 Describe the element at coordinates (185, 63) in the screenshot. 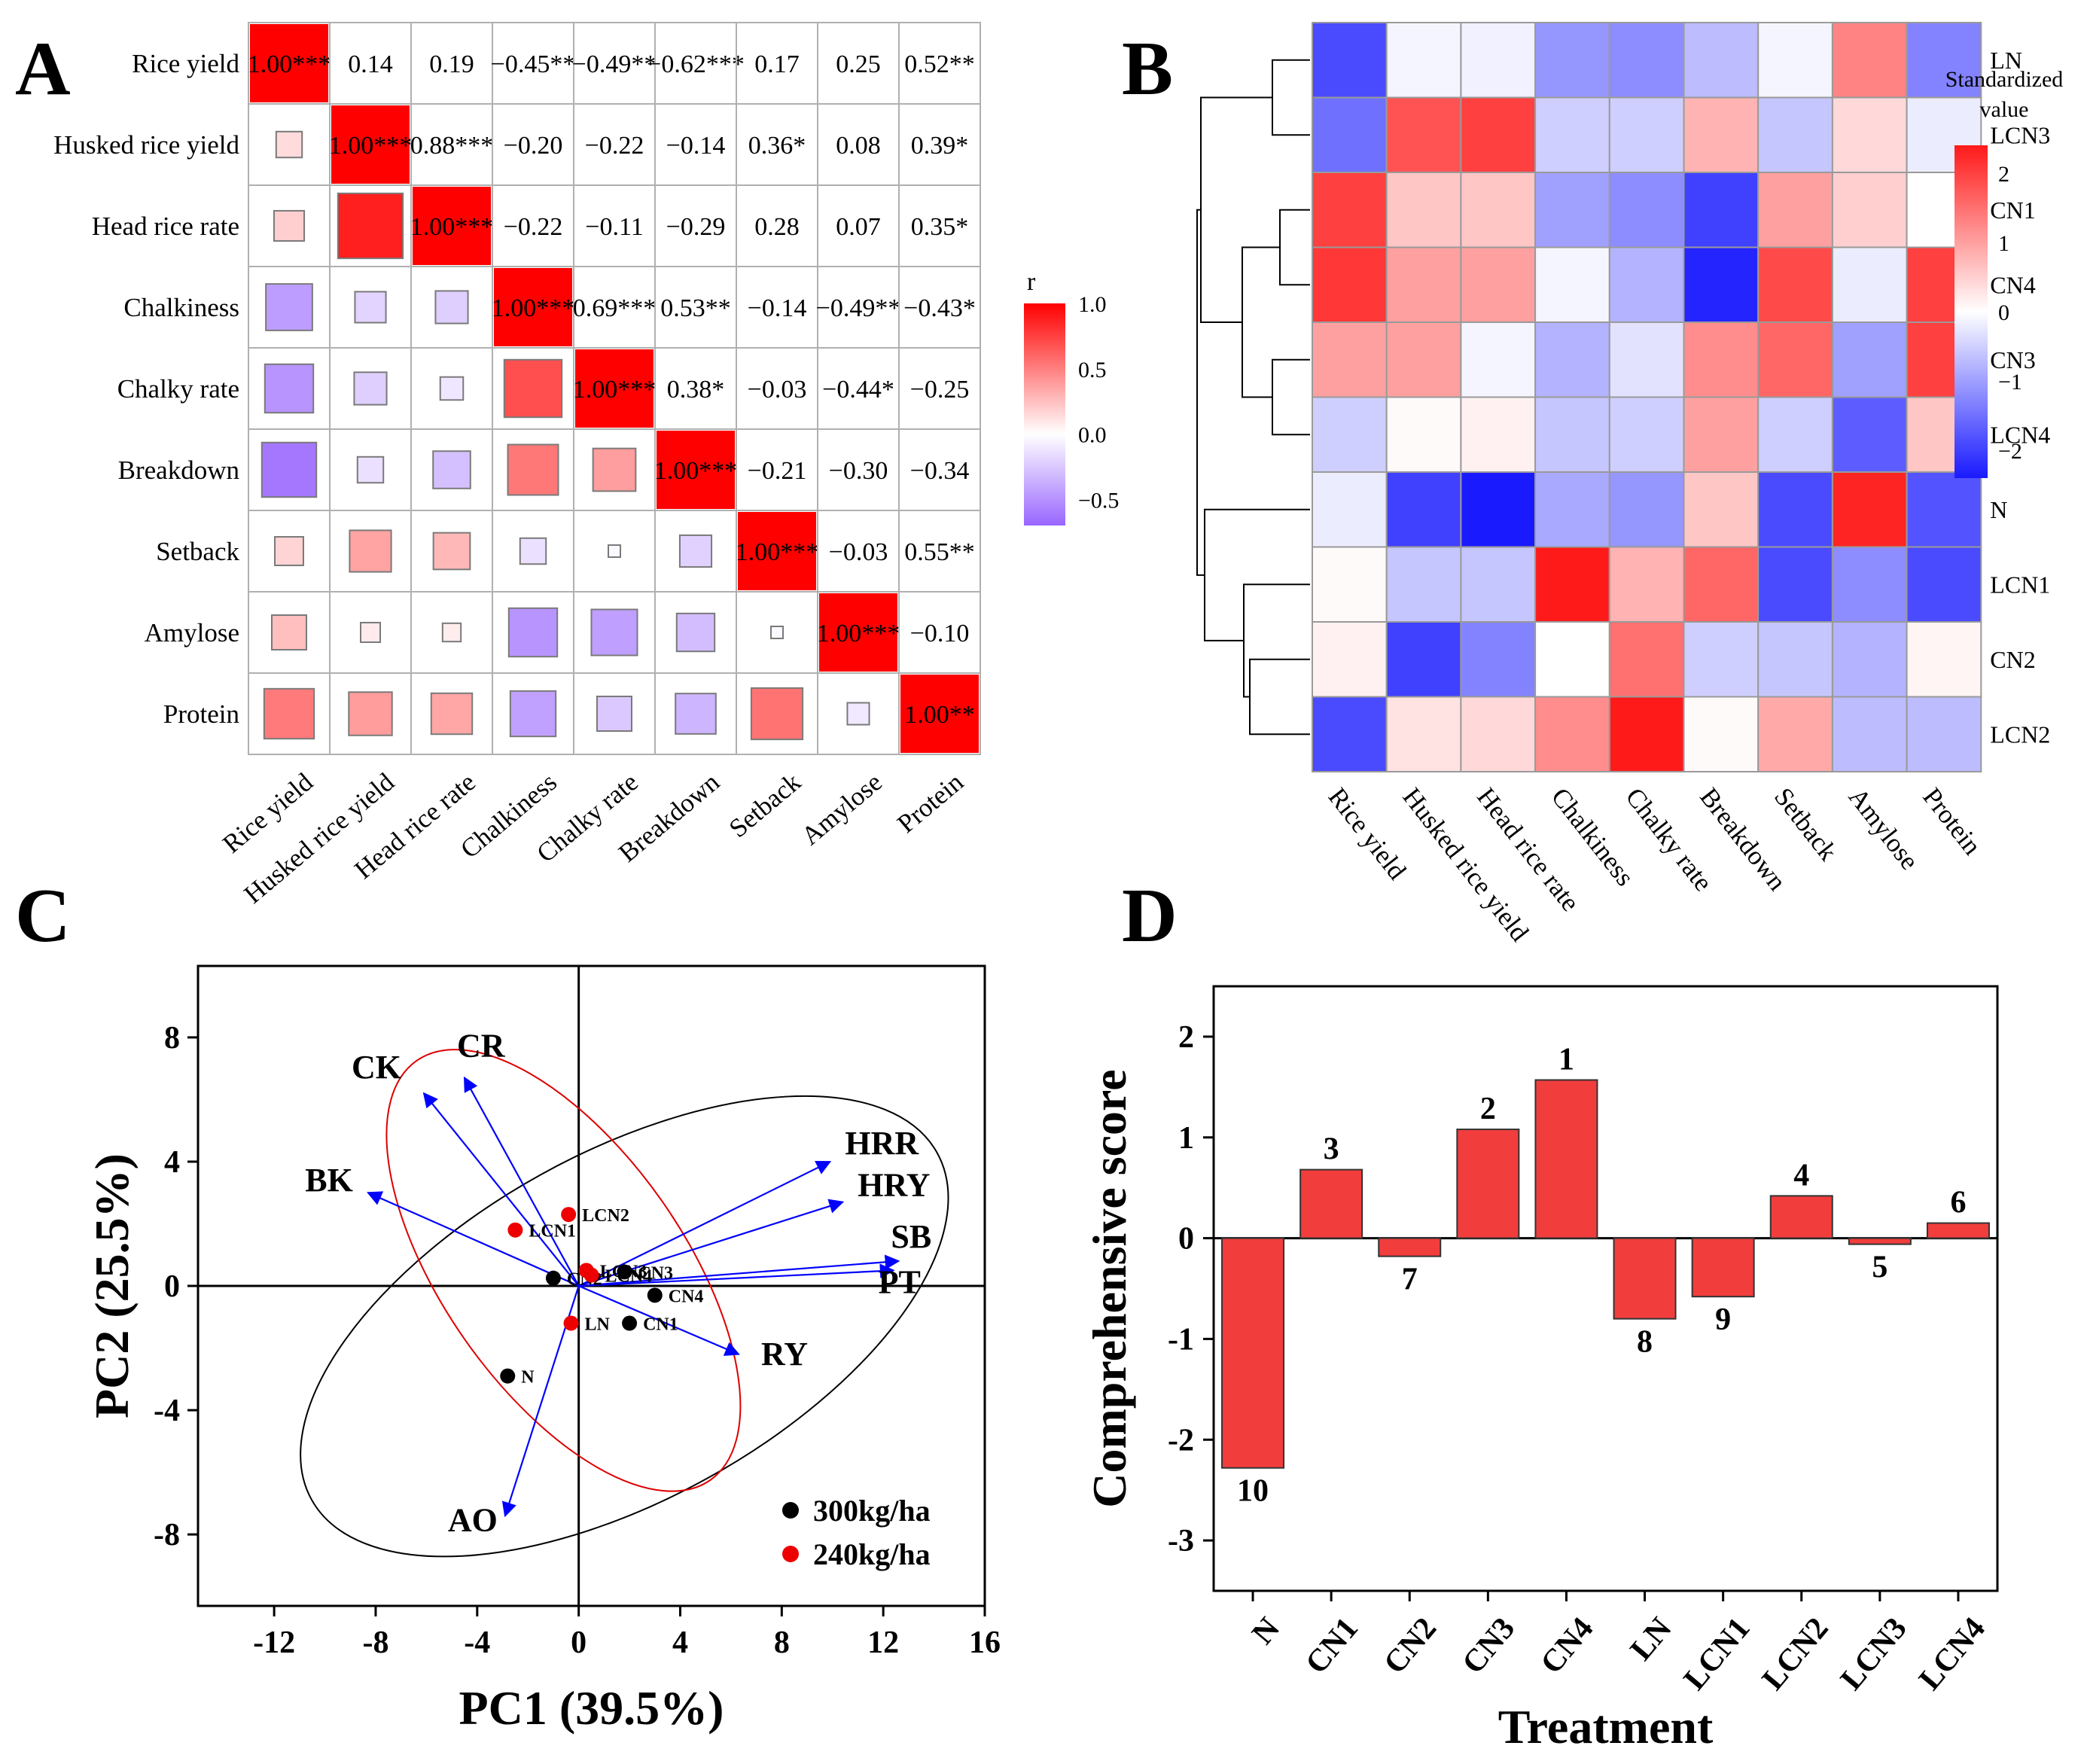

I see `row-label: Rice yield` at that location.